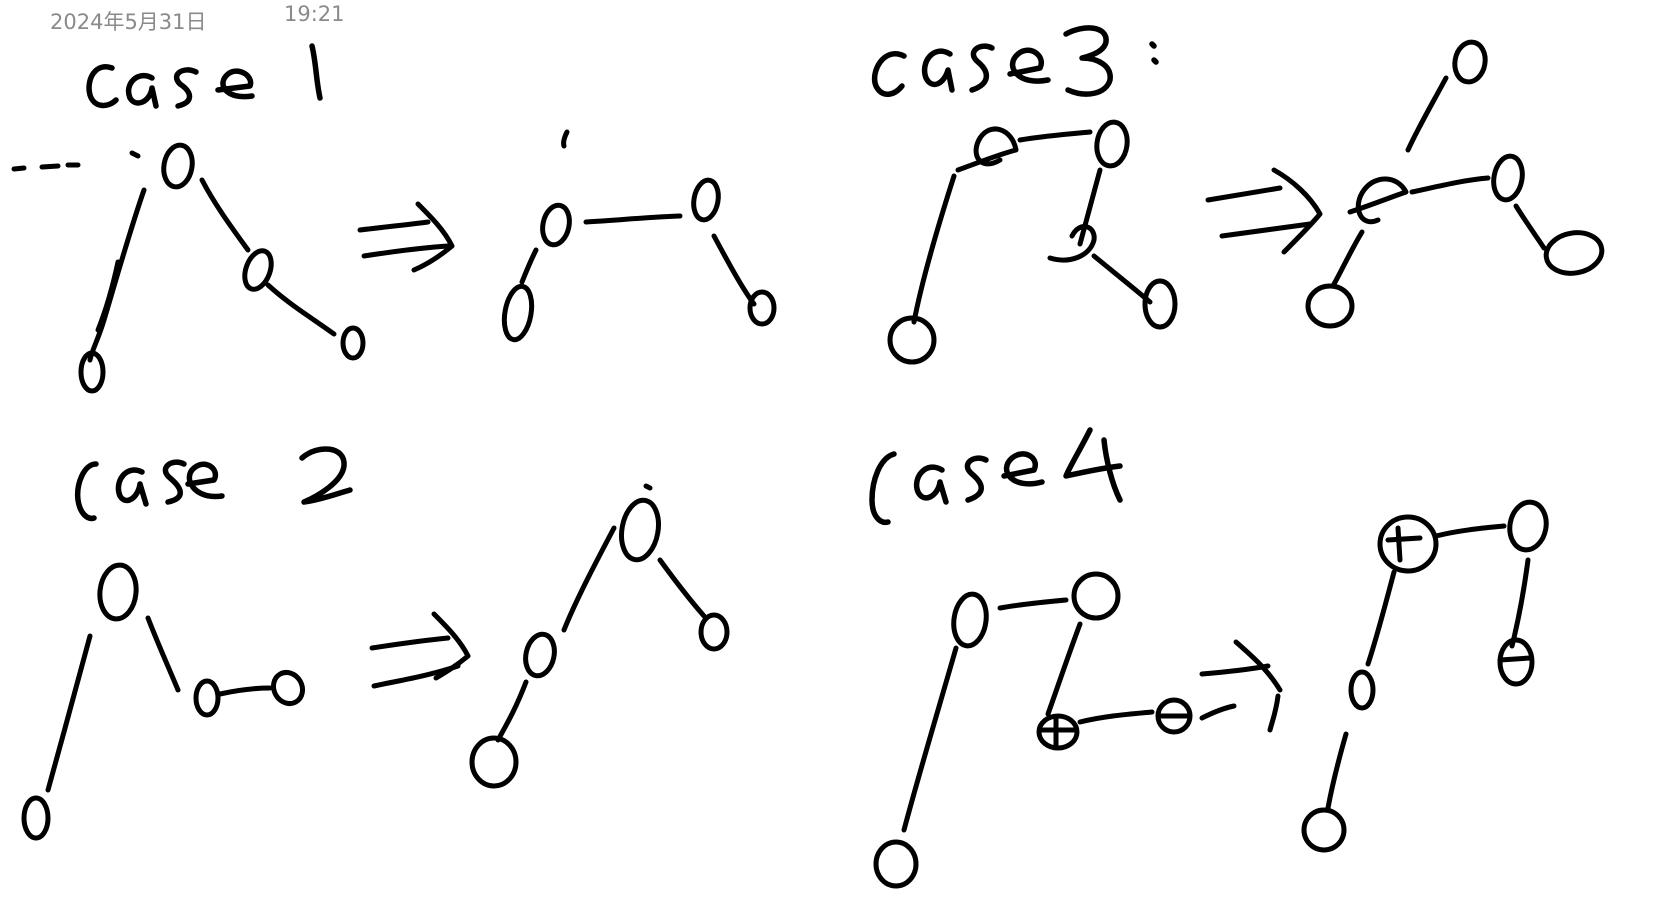 This screenshot has height=919, width=1676. Describe the element at coordinates (1032, 242) in the screenshot. I see `case-3-tree-before` at that location.